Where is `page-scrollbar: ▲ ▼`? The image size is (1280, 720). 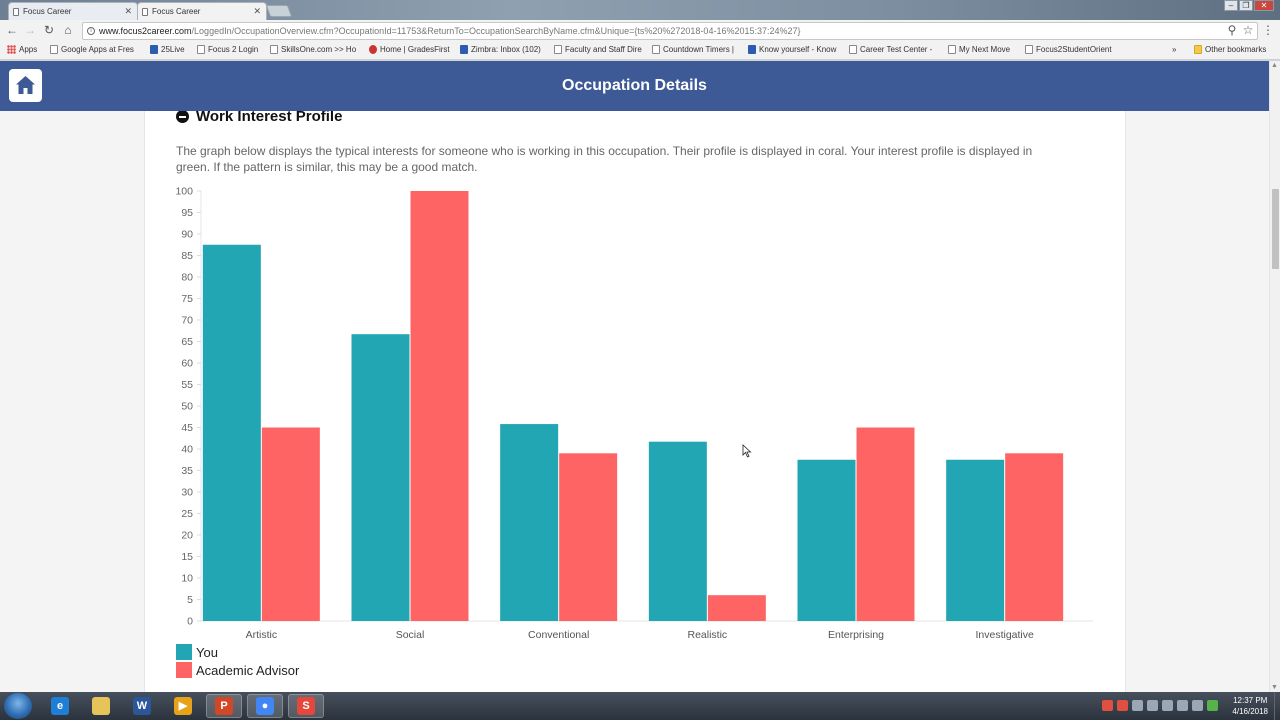 page-scrollbar: ▲ ▼ is located at coordinates (1274, 376).